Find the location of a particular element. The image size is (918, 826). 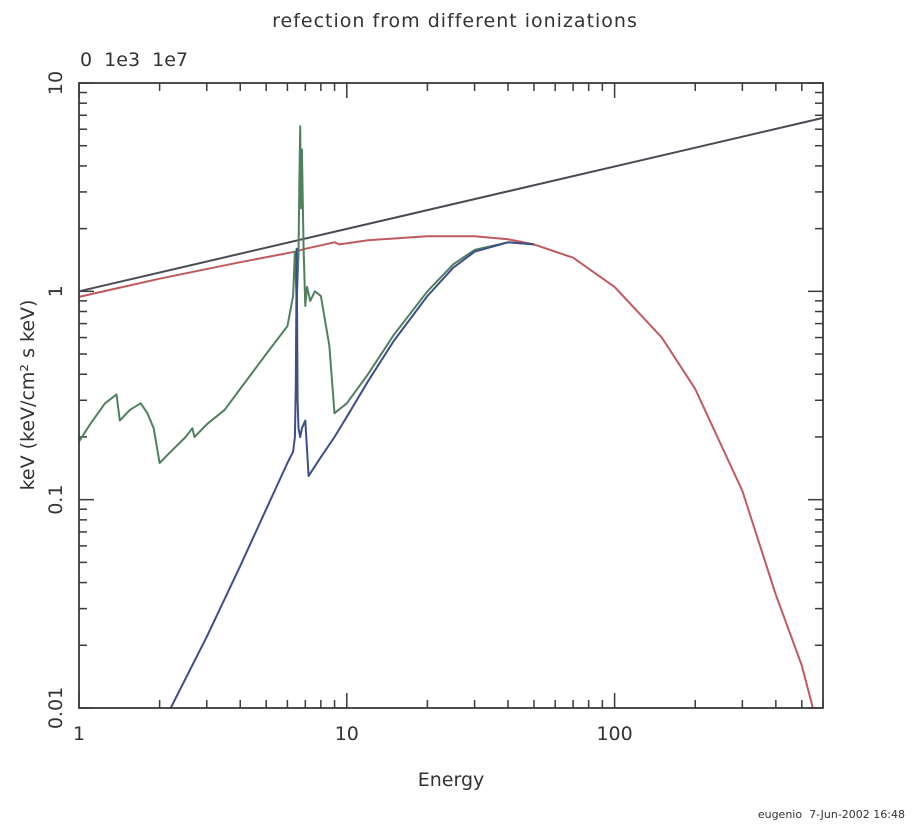

x-tick-label: 10 is located at coordinates (347, 734).